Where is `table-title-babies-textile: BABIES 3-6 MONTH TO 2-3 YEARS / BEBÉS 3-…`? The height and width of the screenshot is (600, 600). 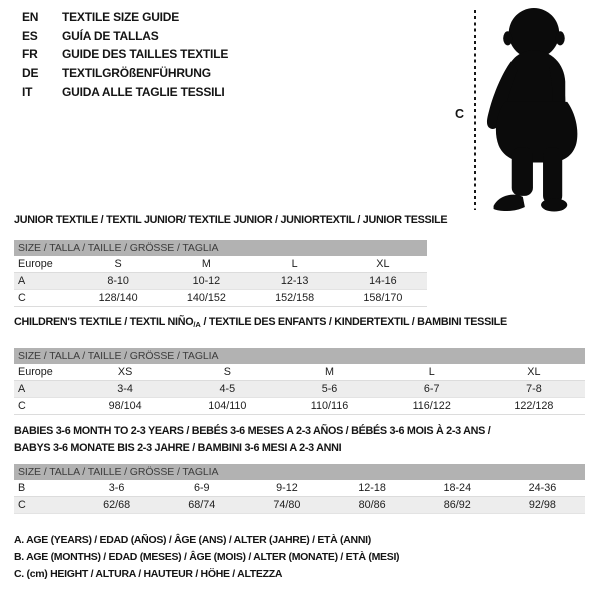 table-title-babies-textile: BABIES 3-6 MONTH TO 2-3 YEARS / BEBÉS 3-… is located at coordinates (252, 439).